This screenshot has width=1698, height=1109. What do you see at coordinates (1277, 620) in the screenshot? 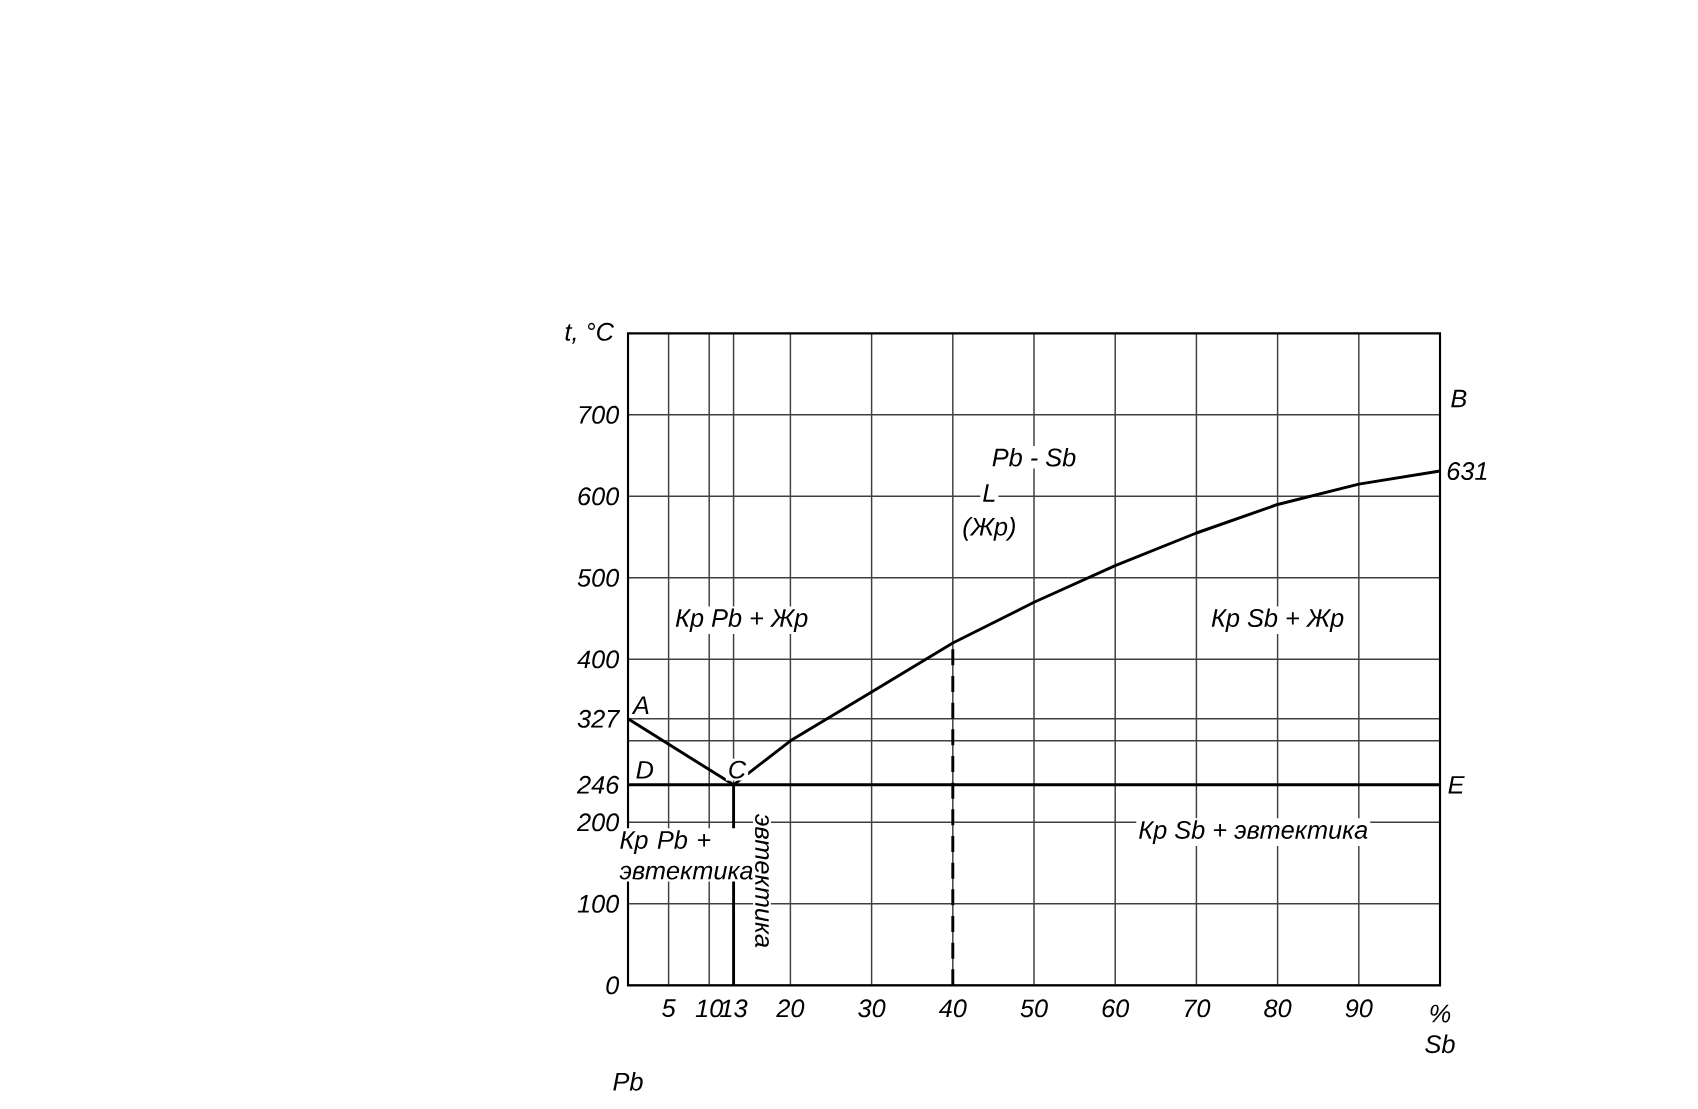
I see `annotation: Кр Sb + Жр` at bounding box center [1277, 620].